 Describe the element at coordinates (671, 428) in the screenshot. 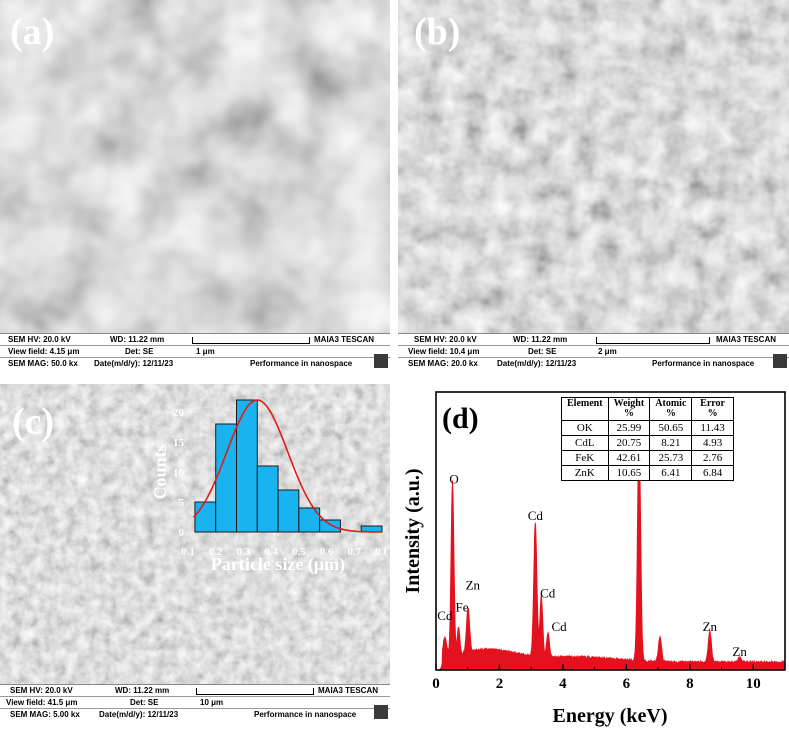

I see `eds-table-cell: 50.65` at that location.